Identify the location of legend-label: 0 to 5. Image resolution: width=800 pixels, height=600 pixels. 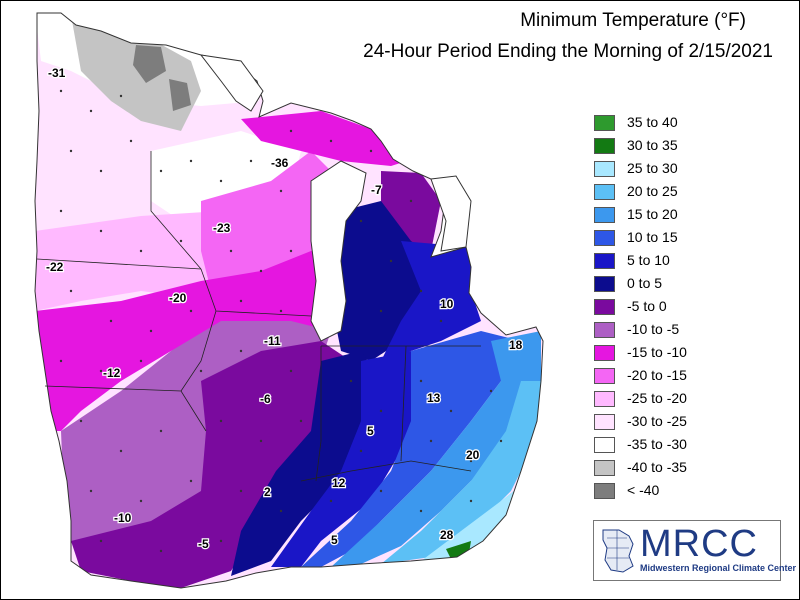
(645, 283).